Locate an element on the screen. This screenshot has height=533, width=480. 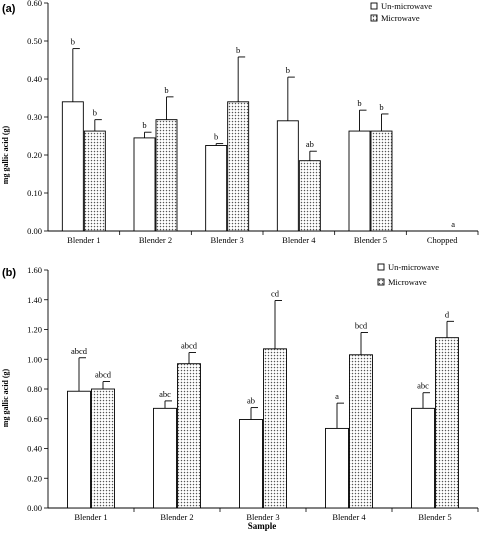
panel-b-category-label: Blender 3 is located at coordinates (262, 517).